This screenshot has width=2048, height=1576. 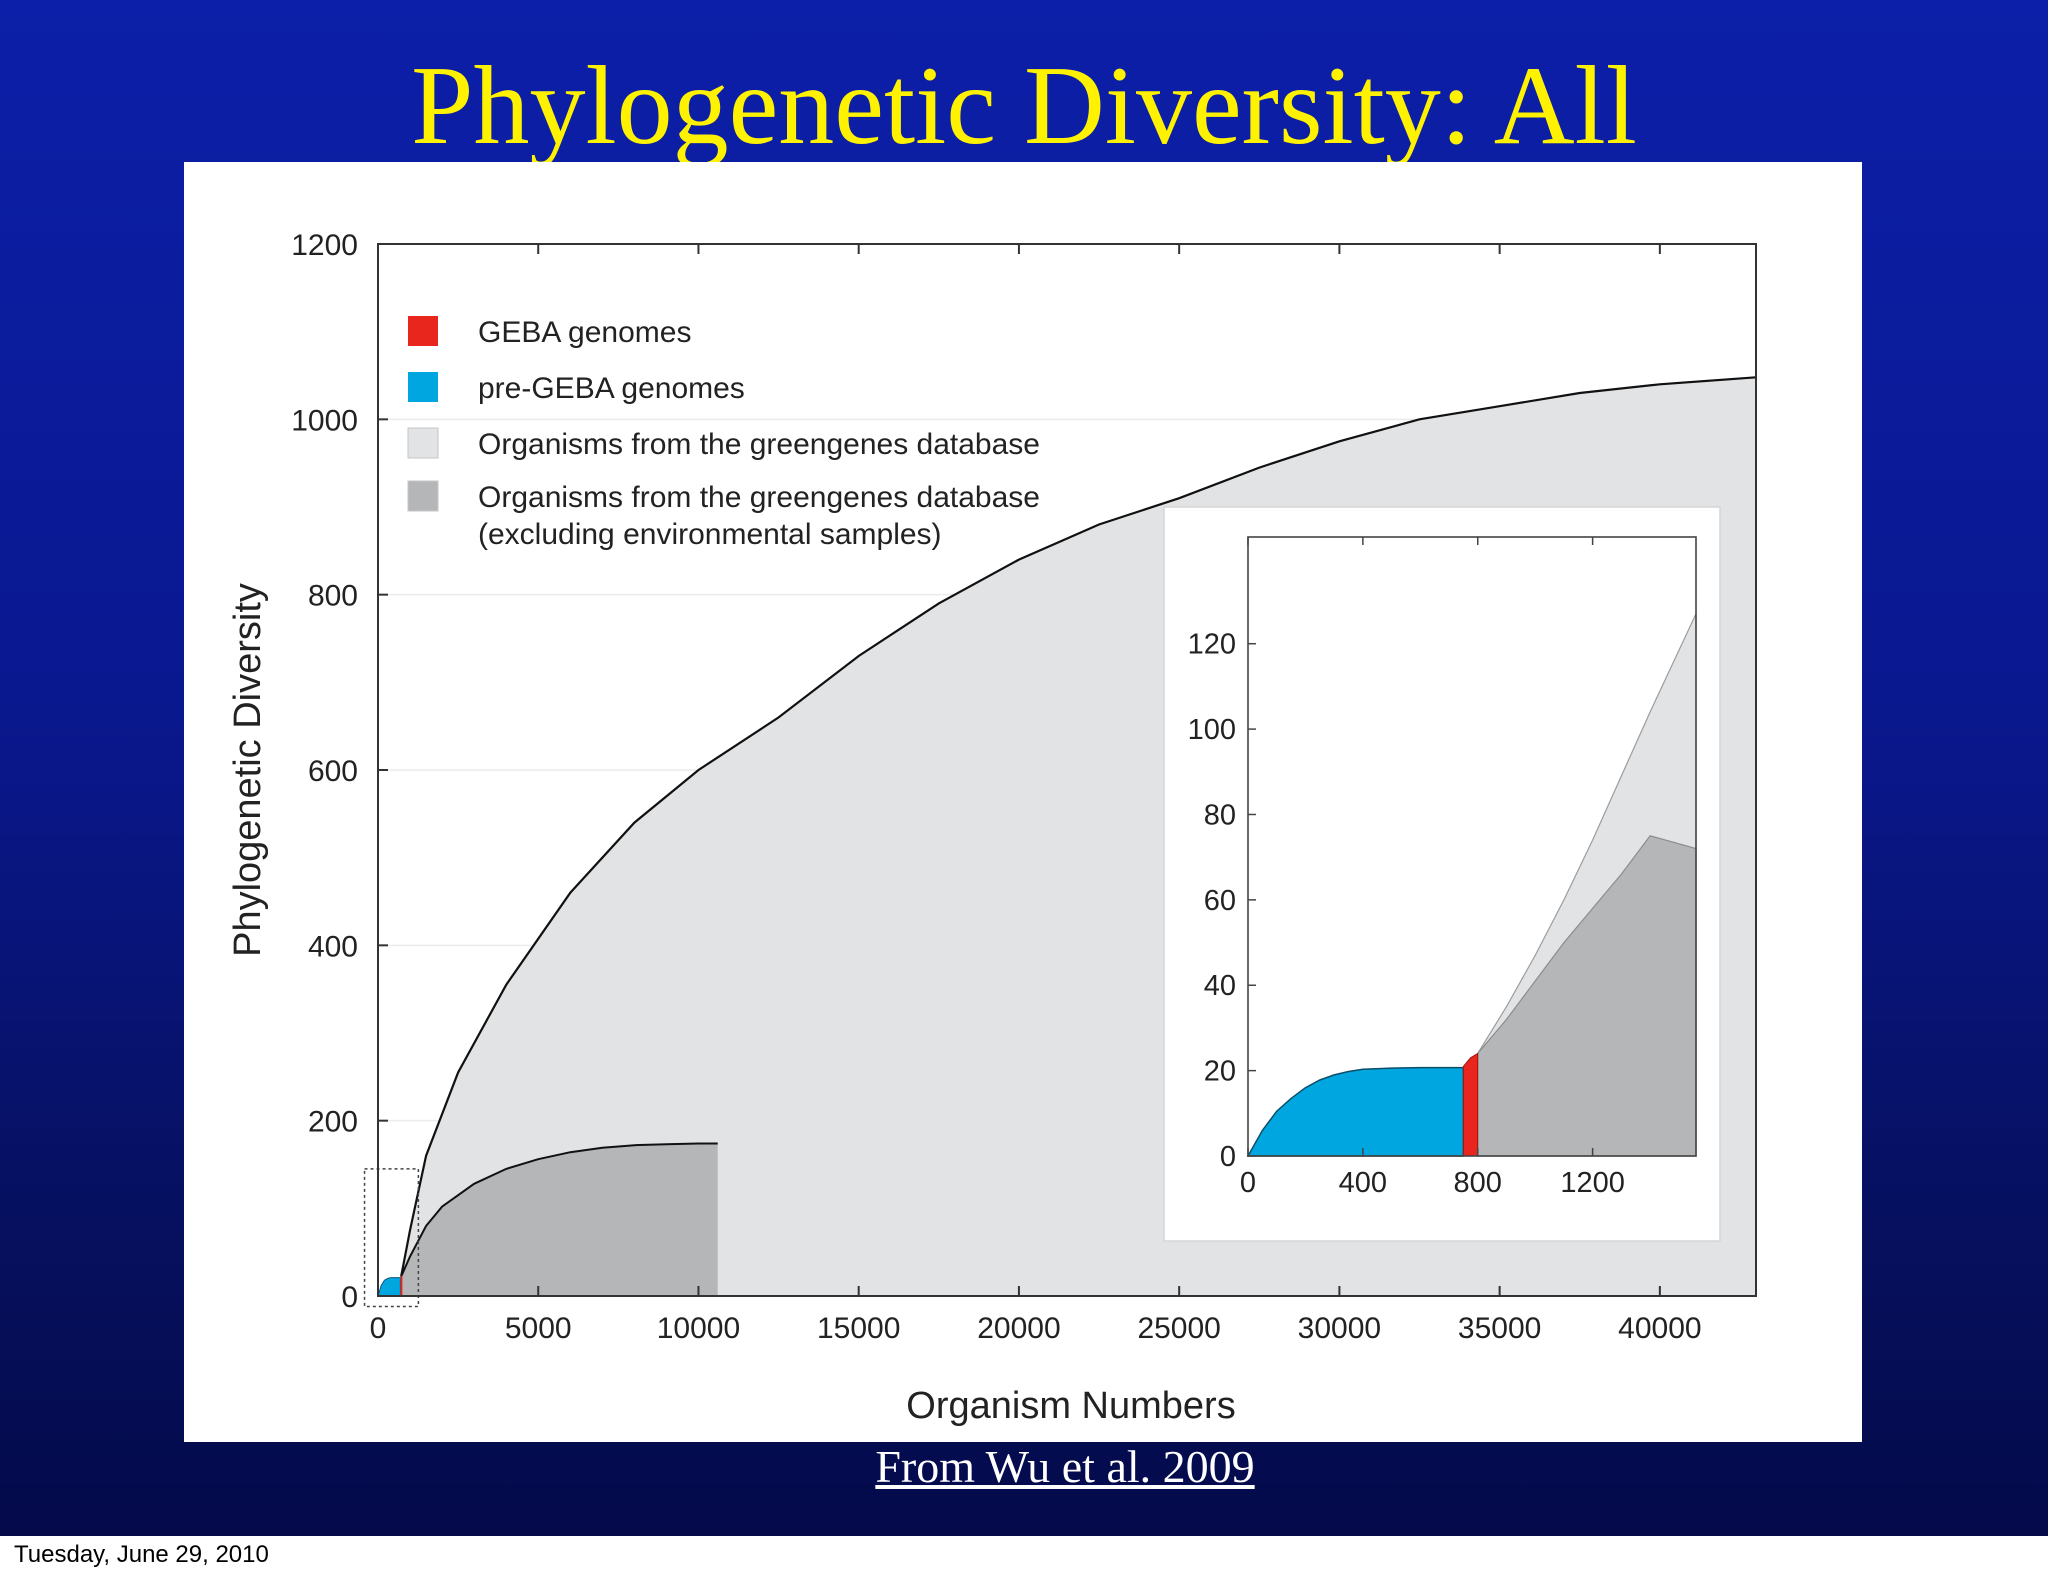 I want to click on x-axis-title: Organism Numbers, so click(x=1070, y=1406).